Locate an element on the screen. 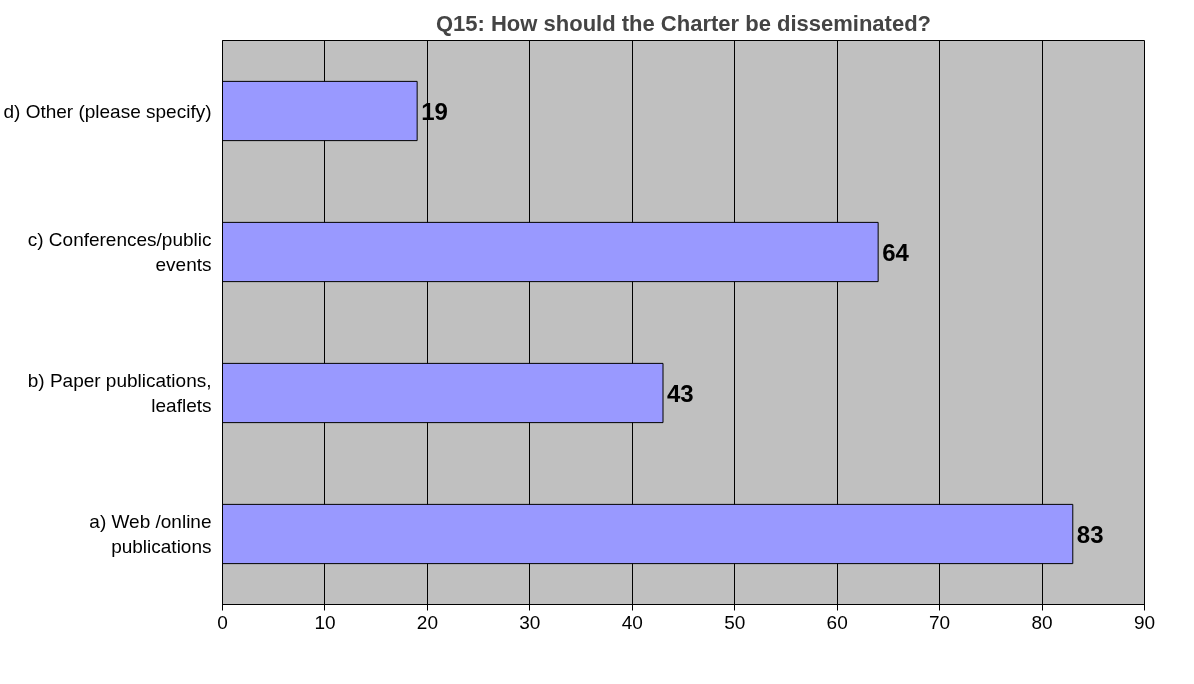 The image size is (1194, 684). data-label: 83 is located at coordinates (1090, 534).